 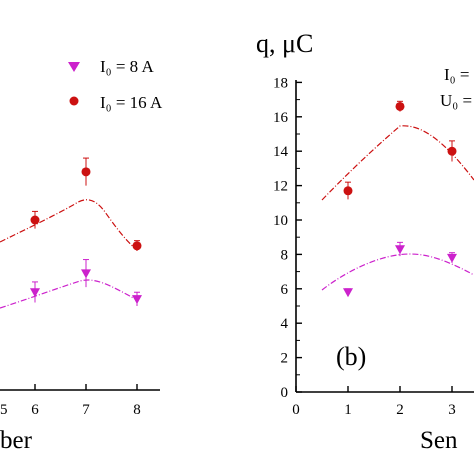 What do you see at coordinates (74, 101) in the screenshot?
I see `legend-circle-marker` at bounding box center [74, 101].